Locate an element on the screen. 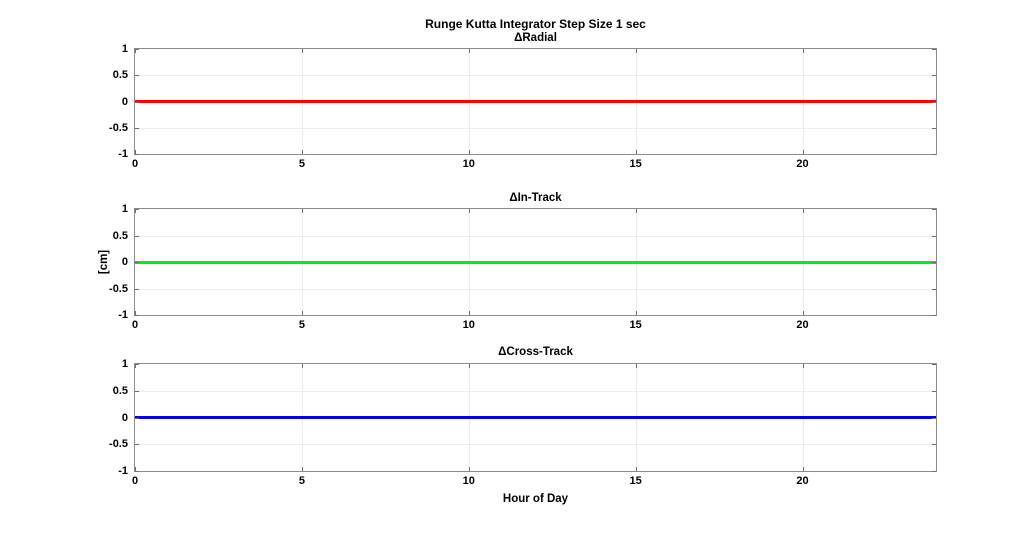  figure-title: Runge Kutta Integrator Step Size 1 sec is located at coordinates (535, 24).